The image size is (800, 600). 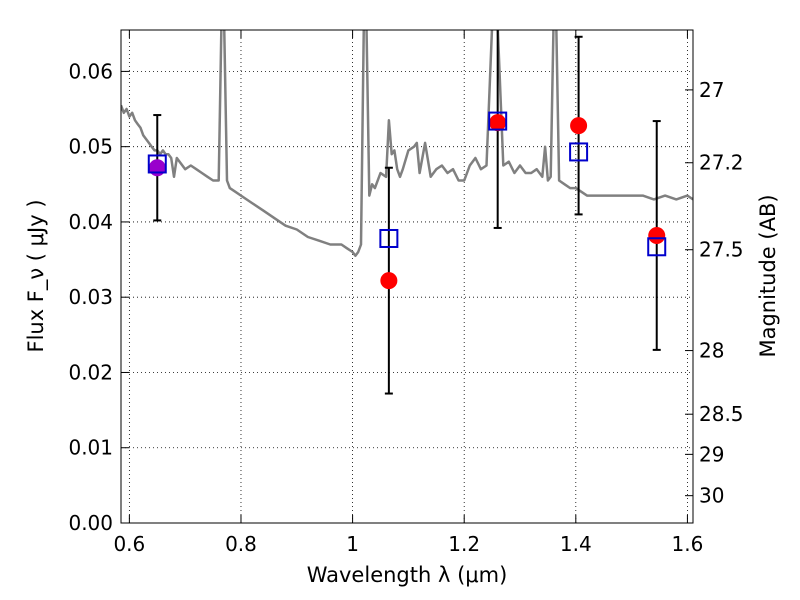 I want to click on right-tick-label: 29, so click(x=711, y=454).